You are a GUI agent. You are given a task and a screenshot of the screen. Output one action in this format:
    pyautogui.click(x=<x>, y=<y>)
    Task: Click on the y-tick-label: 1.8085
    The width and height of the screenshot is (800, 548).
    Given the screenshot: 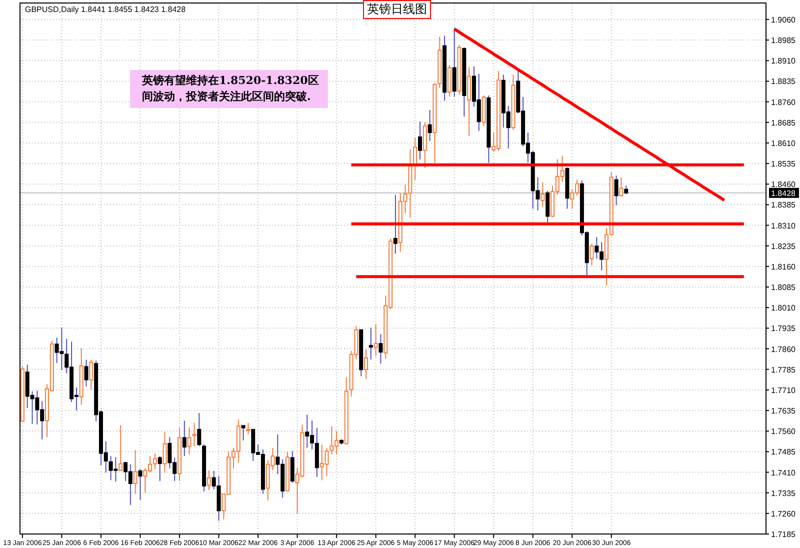 What is the action you would take?
    pyautogui.click(x=783, y=287)
    